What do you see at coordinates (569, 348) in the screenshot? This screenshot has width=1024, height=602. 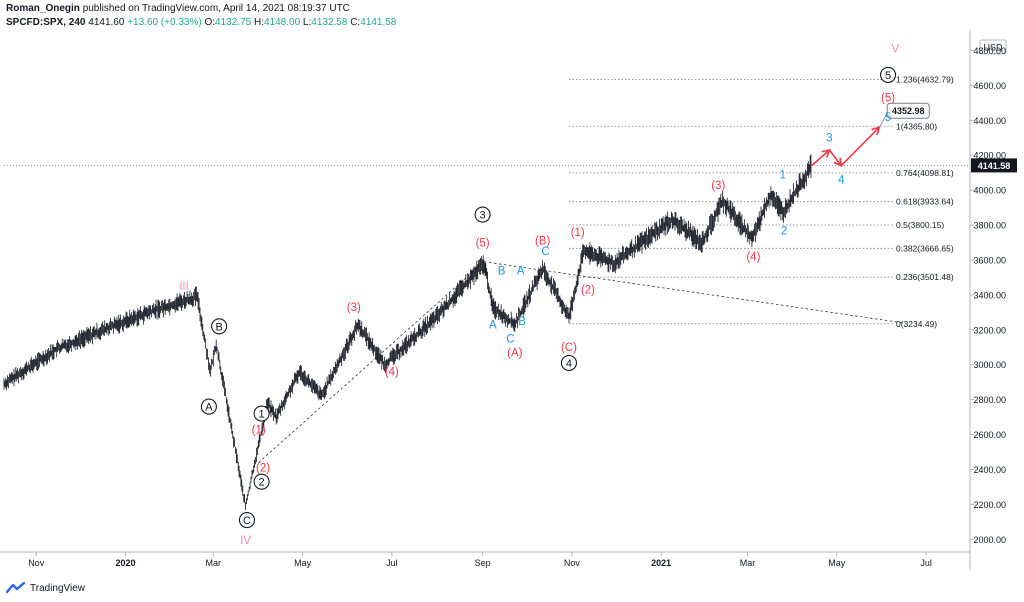 I see `wave-label: (C)` at bounding box center [569, 348].